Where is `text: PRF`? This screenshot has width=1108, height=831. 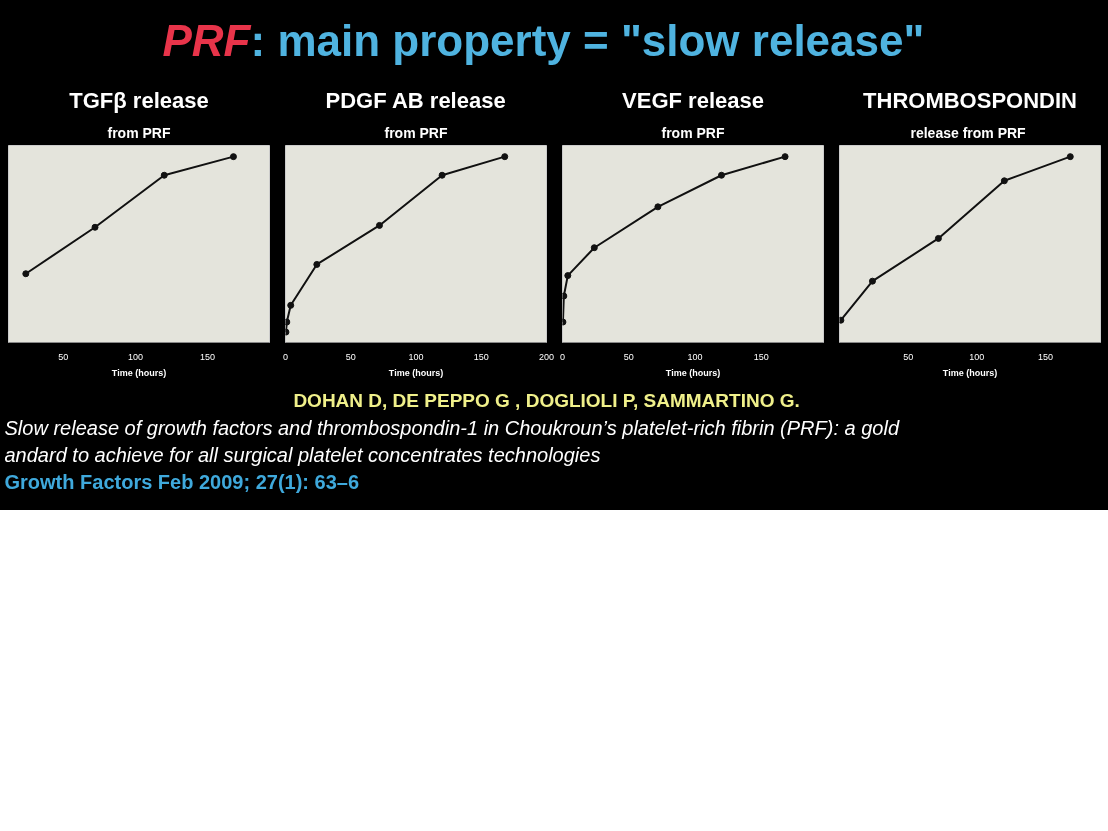
text: PRF is located at coordinates (207, 40).